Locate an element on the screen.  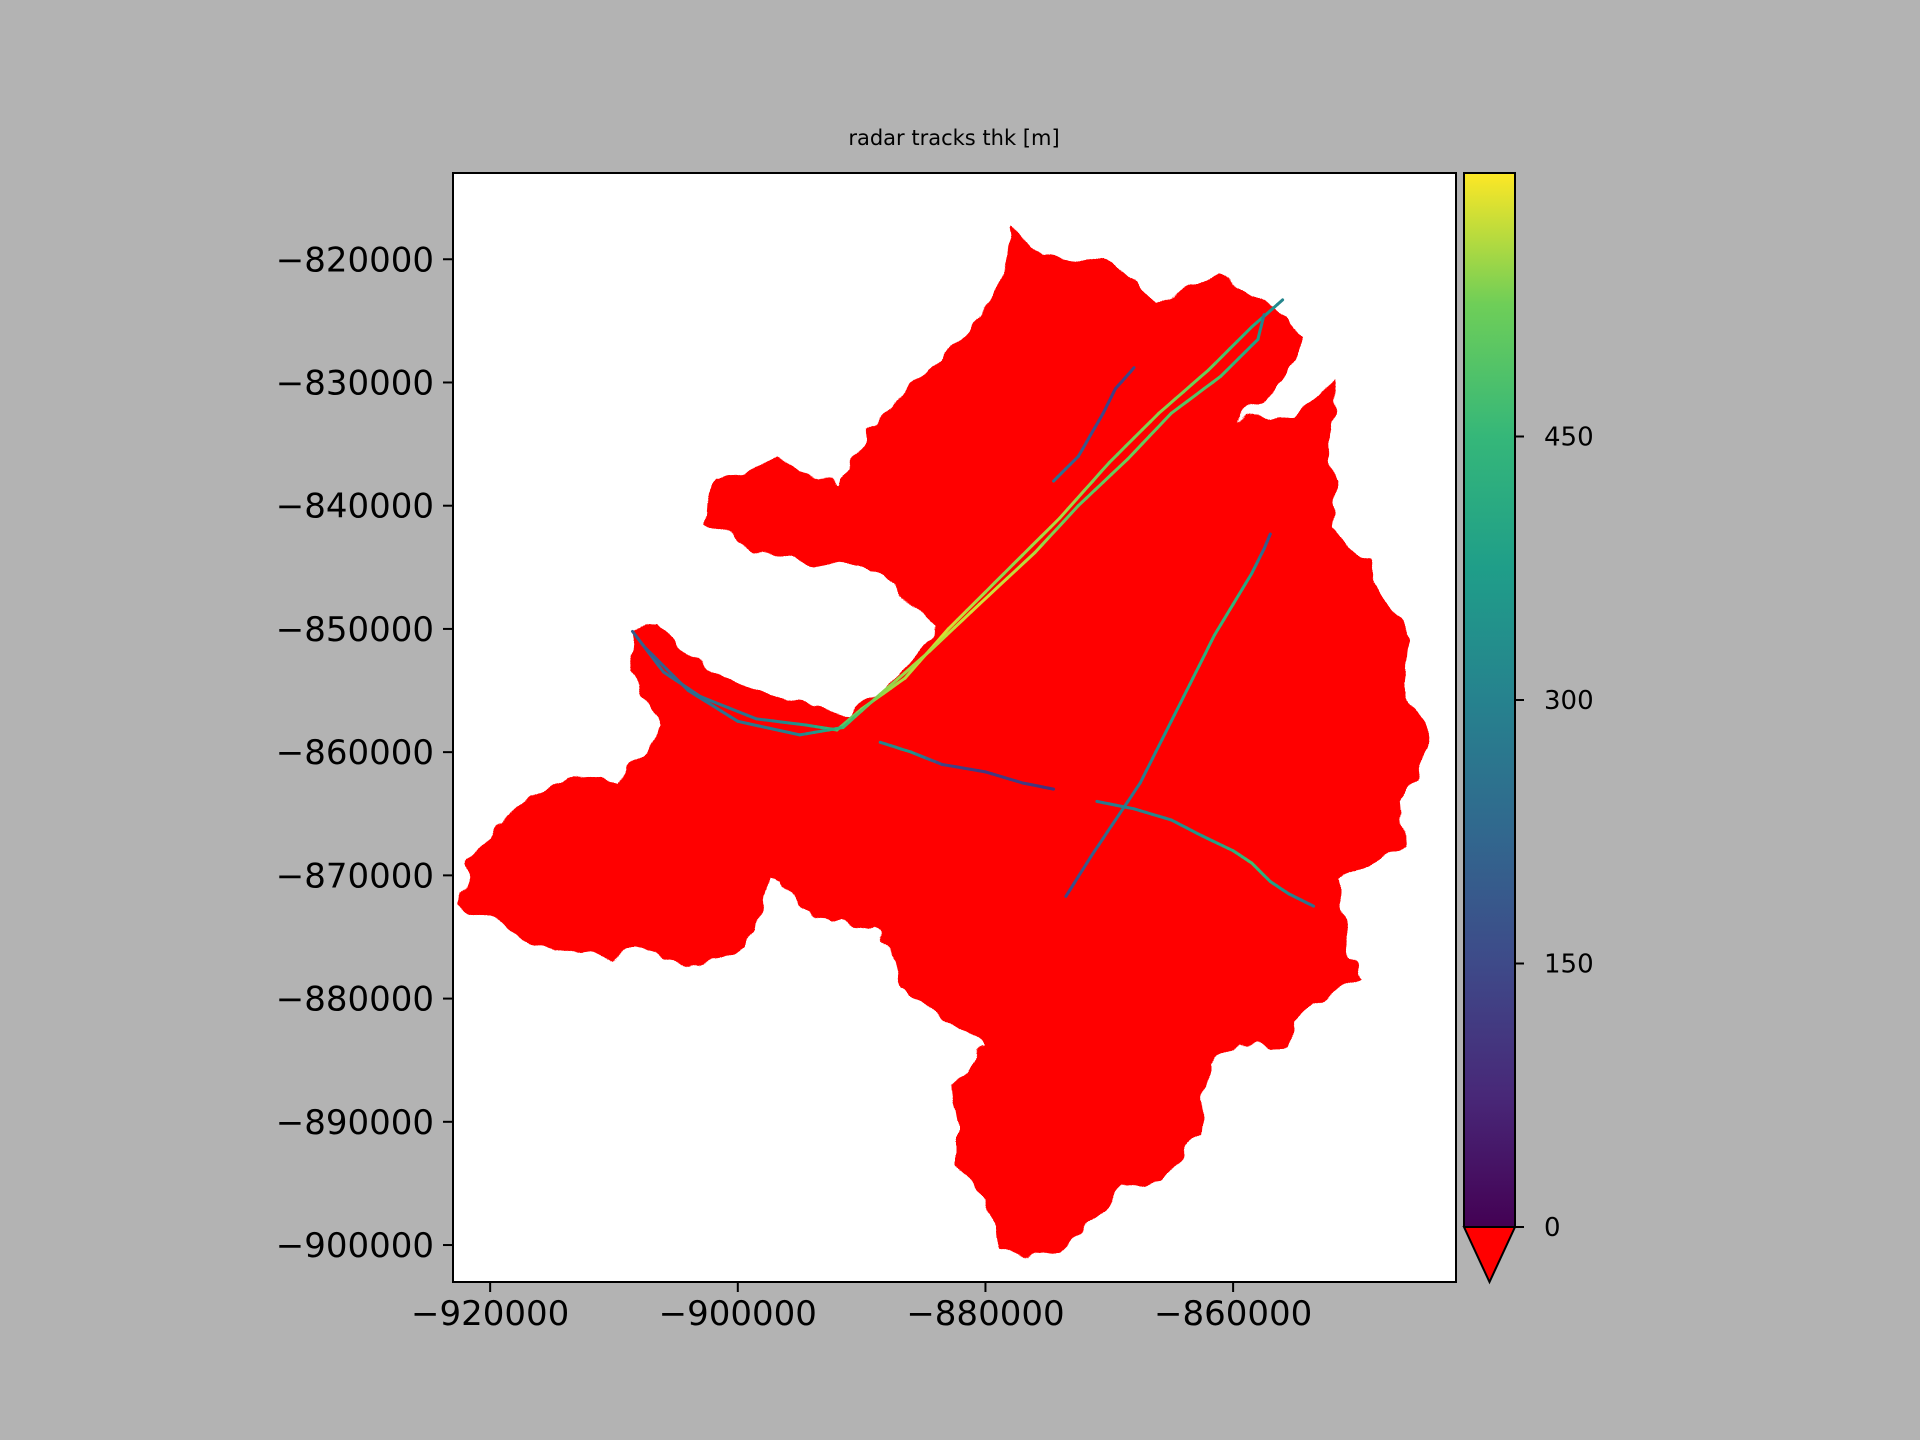
colorbar-tick-label: 150 is located at coordinates (1569, 965).